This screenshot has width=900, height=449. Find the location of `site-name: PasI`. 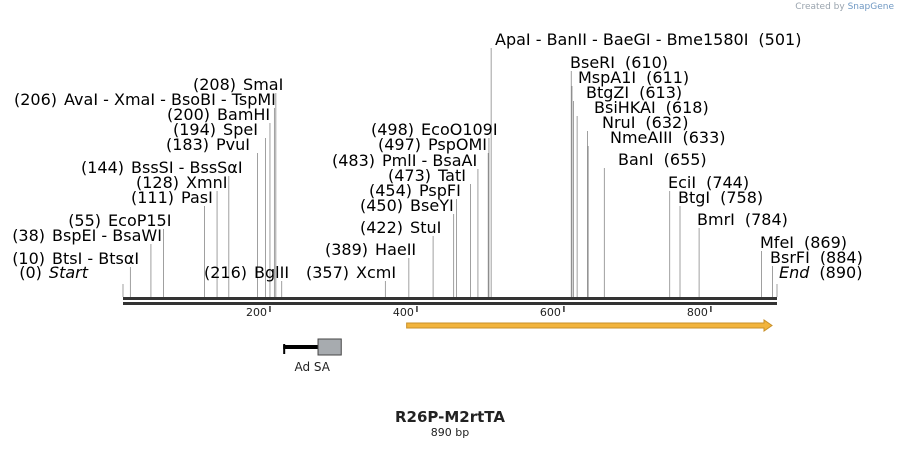

site-name: PasI is located at coordinates (197, 197).